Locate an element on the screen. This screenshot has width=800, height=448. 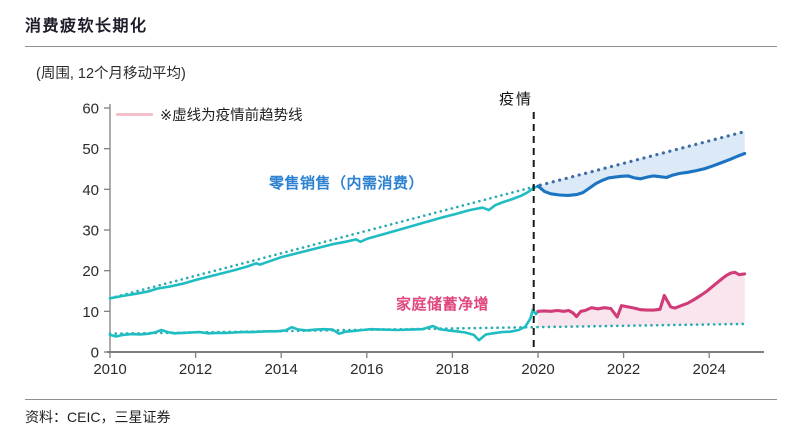
savings-series-label: 家庭储蓄净增 is located at coordinates (443, 304).